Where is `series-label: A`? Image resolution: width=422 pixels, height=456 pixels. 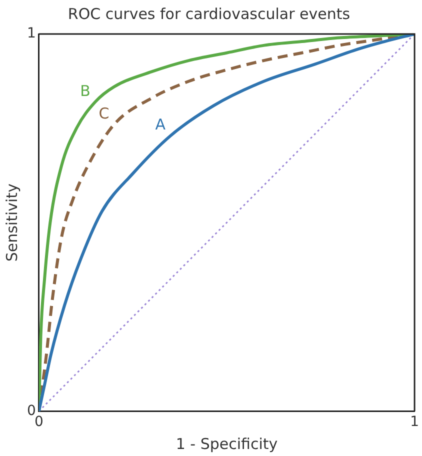
series-label: A is located at coordinates (160, 125).